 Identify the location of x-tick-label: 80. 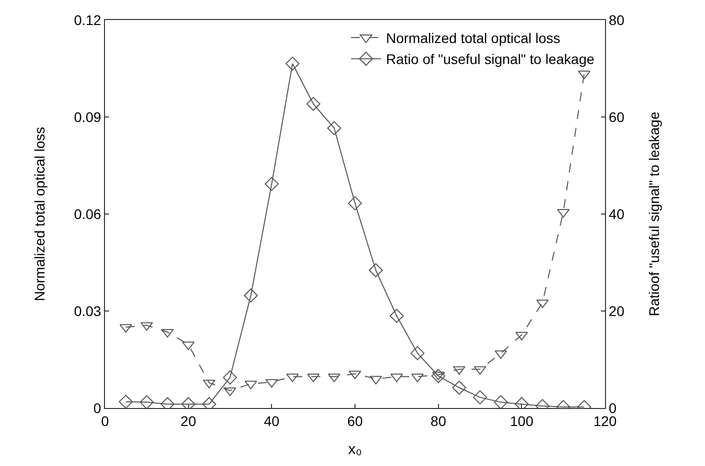
(438, 420).